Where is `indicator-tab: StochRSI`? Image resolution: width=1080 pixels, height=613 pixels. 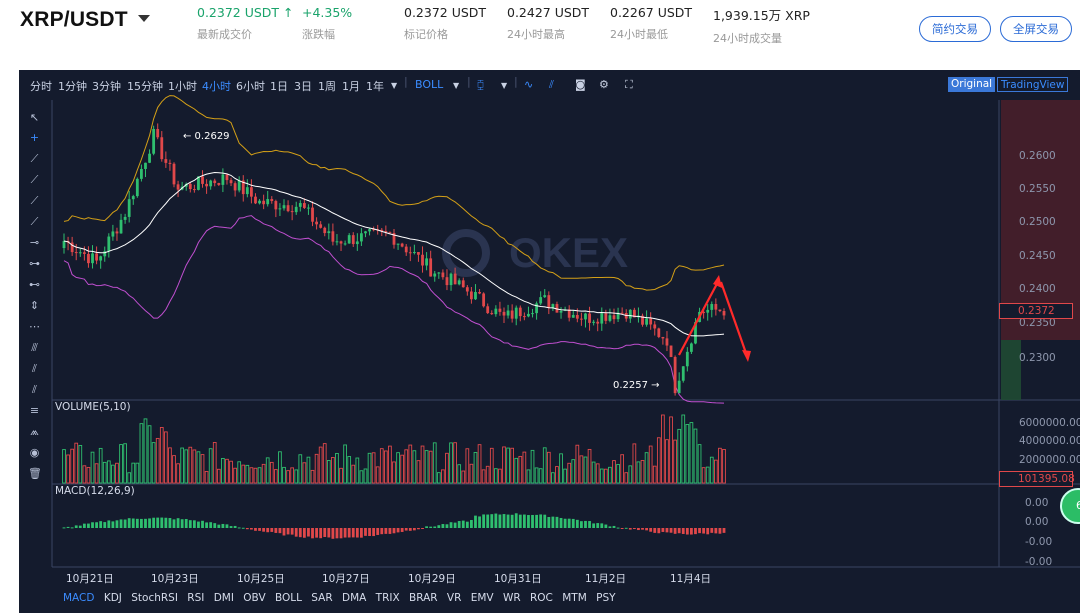 indicator-tab: StochRSI is located at coordinates (154, 598).